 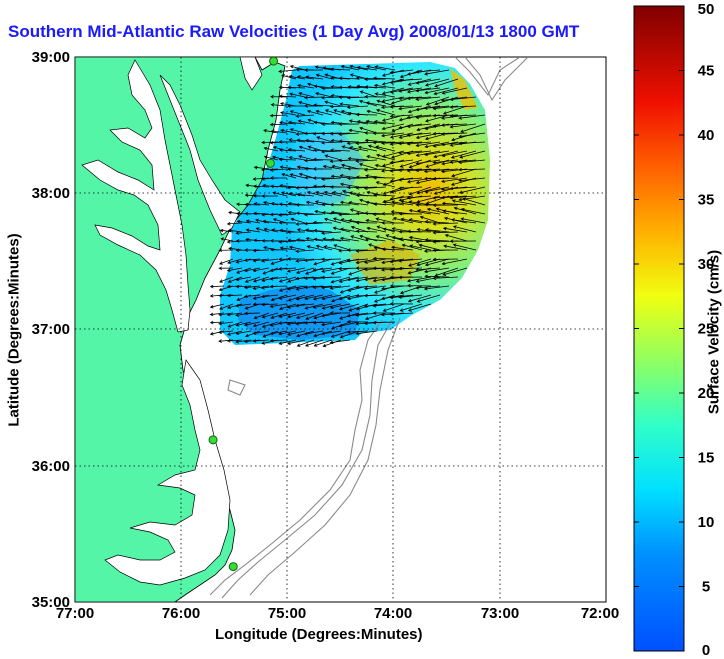 I want to click on x-tick-label: 75:00, so click(x=287, y=613).